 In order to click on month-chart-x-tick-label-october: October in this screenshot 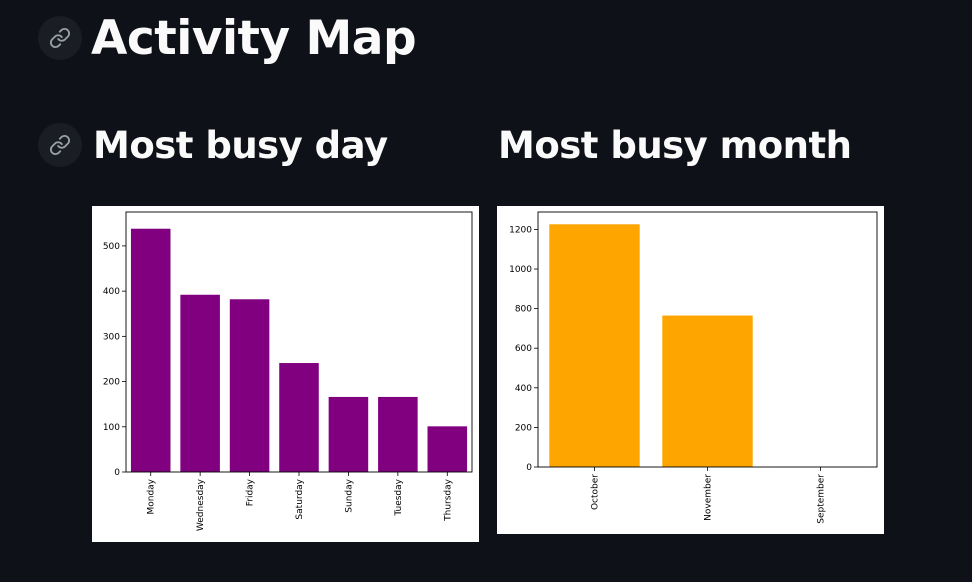, I will do `click(596, 492)`.